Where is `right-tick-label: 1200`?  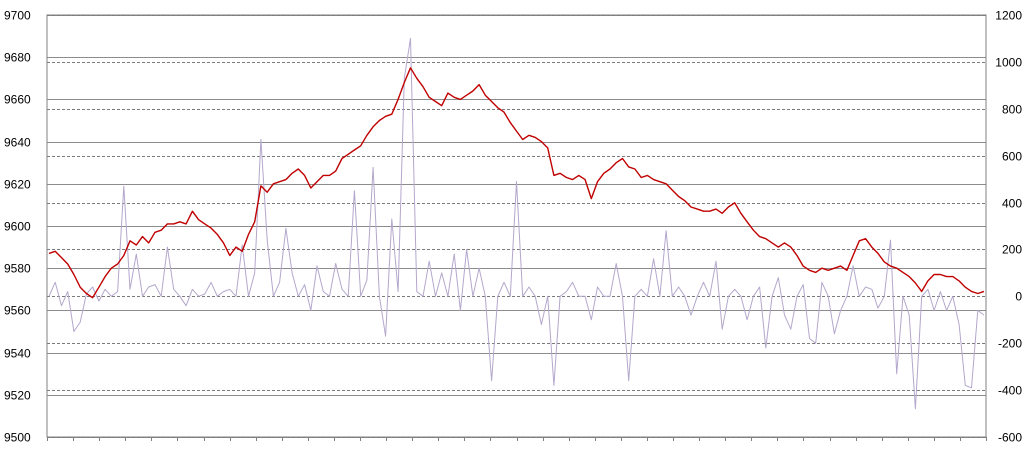
right-tick-label: 1200 is located at coordinates (1008, 16).